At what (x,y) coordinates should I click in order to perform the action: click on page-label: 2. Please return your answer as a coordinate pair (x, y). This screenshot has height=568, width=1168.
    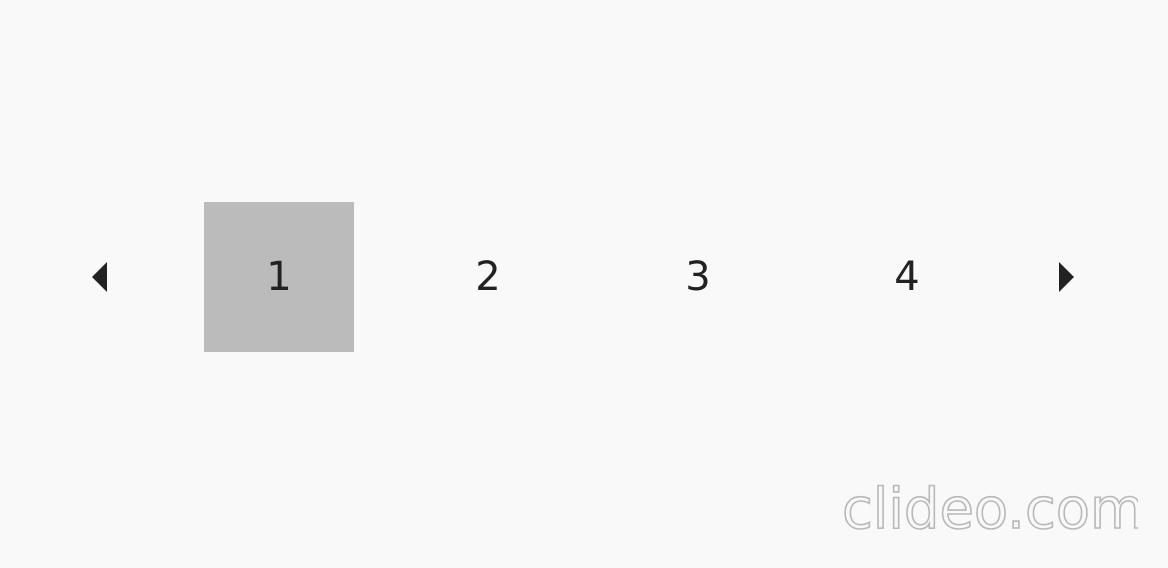
    Looking at the image, I should click on (488, 277).